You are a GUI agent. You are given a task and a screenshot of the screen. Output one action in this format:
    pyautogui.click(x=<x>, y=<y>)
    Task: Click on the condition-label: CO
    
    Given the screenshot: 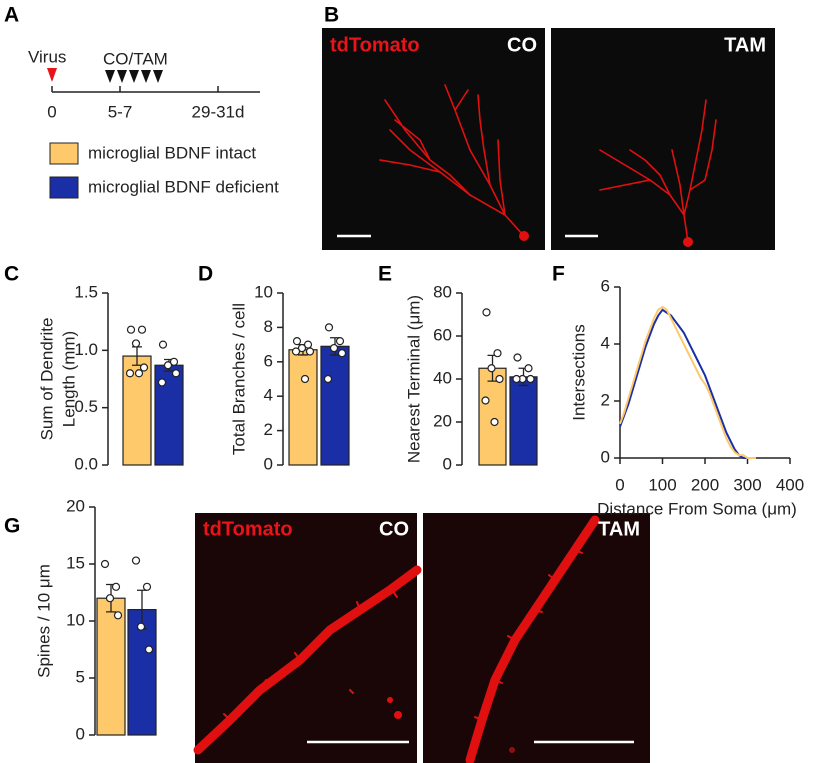 What is the action you would take?
    pyautogui.click(x=522, y=45)
    